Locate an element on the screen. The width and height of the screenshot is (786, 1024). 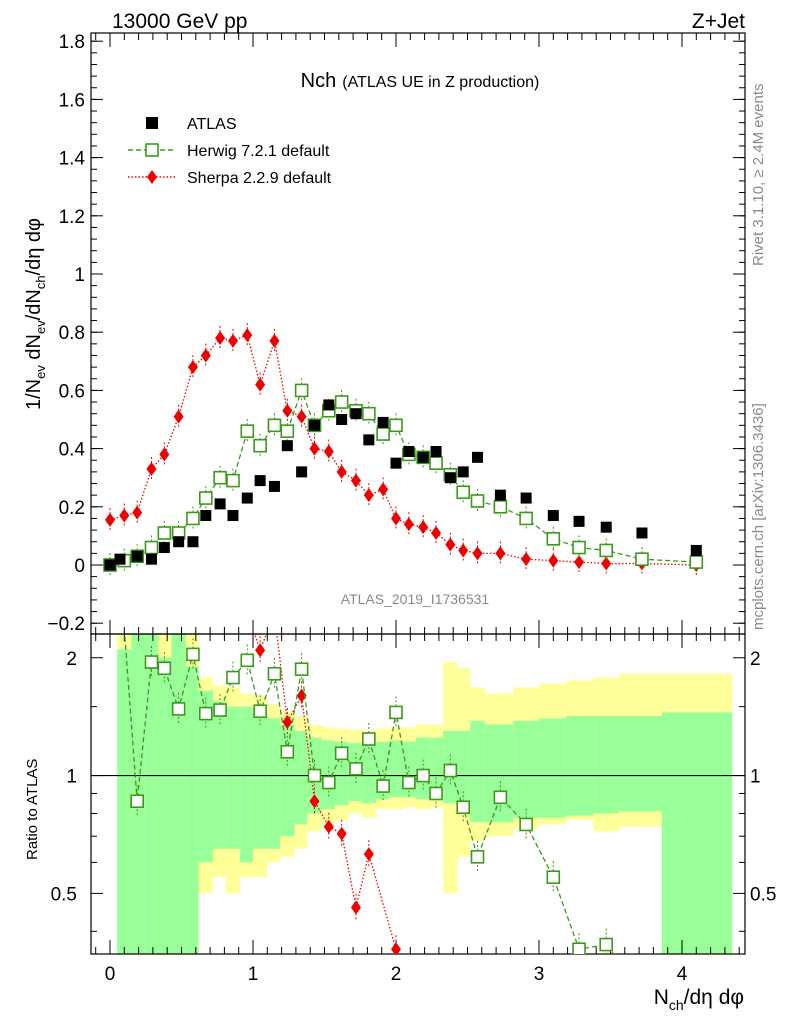
y-tick-label: 0 is located at coordinates (79, 566).